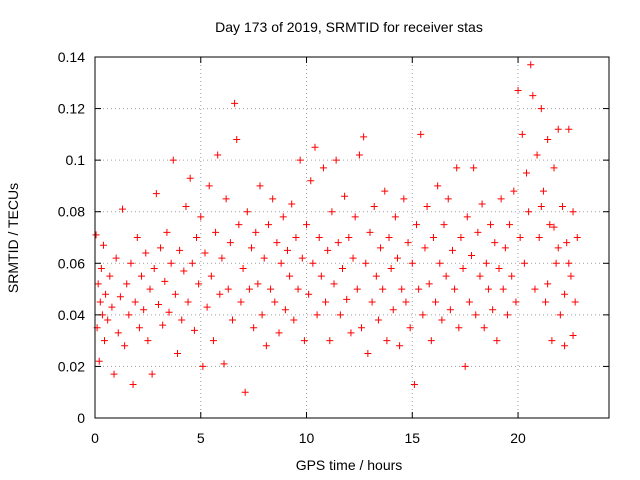 This screenshot has height=480, width=640. I want to click on y-tick-label: 0.06, so click(71, 263).